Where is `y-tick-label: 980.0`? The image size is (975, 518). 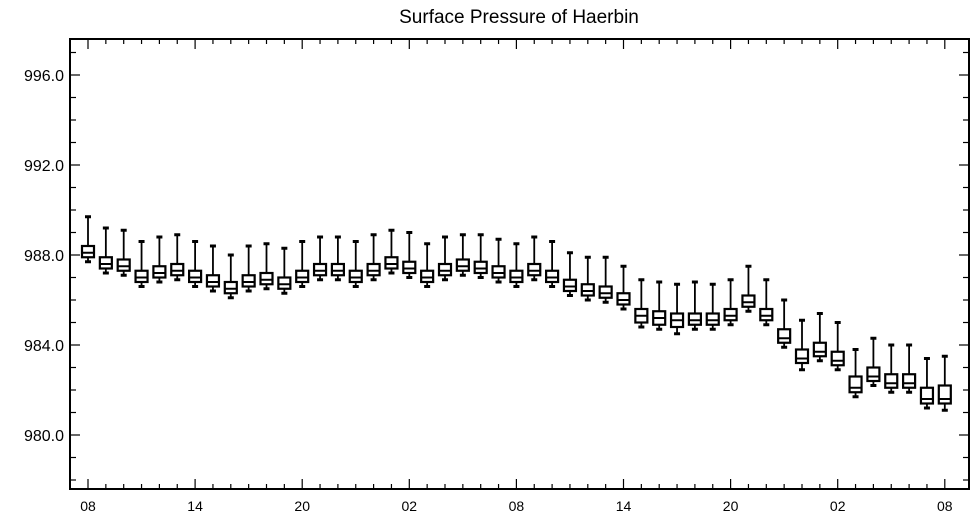 y-tick-label: 980.0 is located at coordinates (44, 436).